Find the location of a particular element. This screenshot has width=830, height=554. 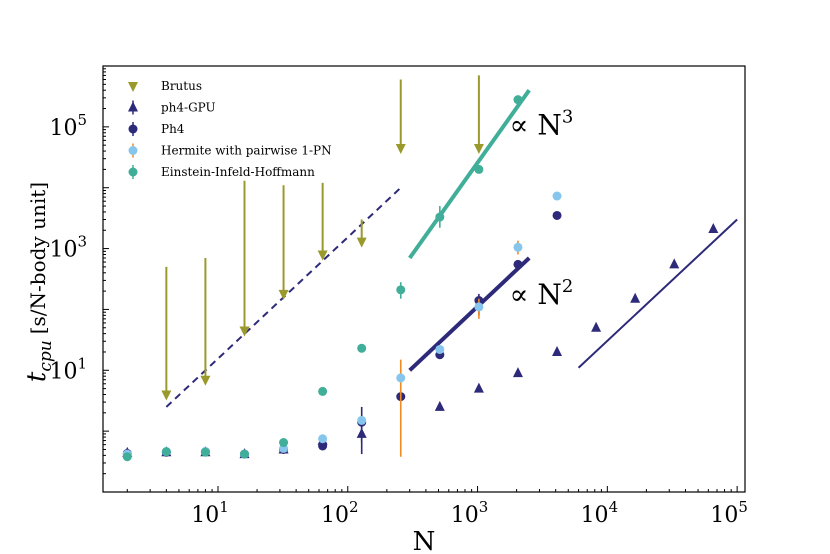

legend-item: Einstein-Infeld-Hoffmann is located at coordinates (221, 172).